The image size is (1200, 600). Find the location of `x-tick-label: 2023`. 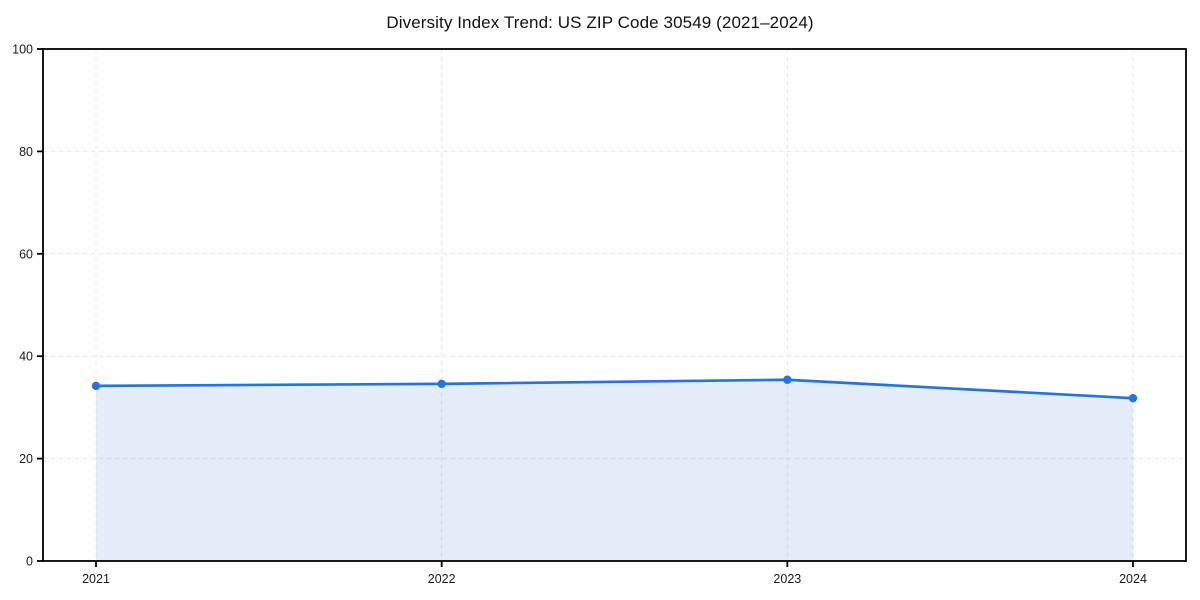

x-tick-label: 2023 is located at coordinates (787, 579).